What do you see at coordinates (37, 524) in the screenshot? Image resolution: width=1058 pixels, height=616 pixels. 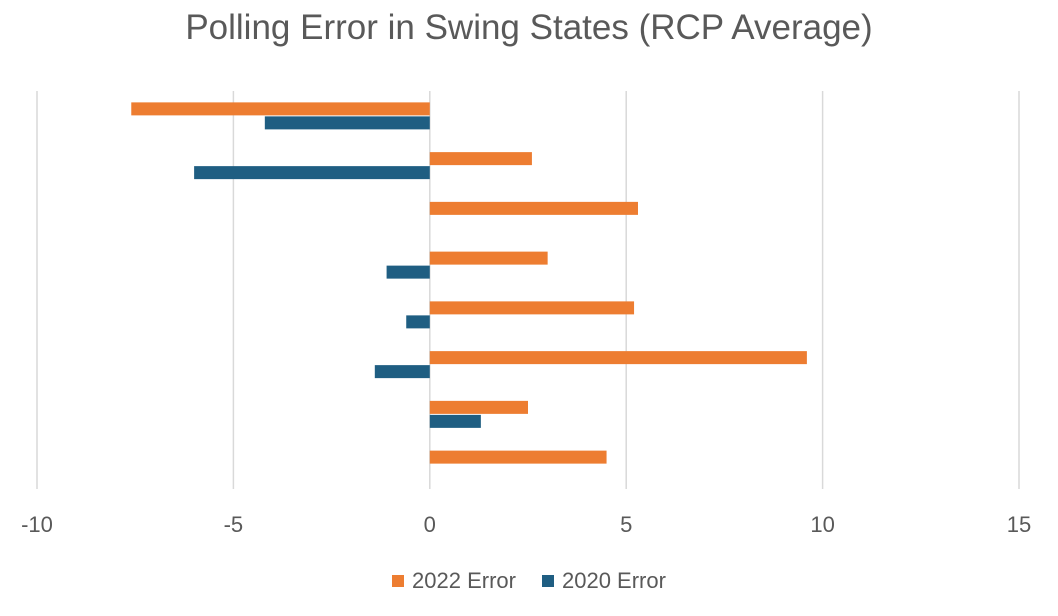 I see `x-tick-label: -10` at bounding box center [37, 524].